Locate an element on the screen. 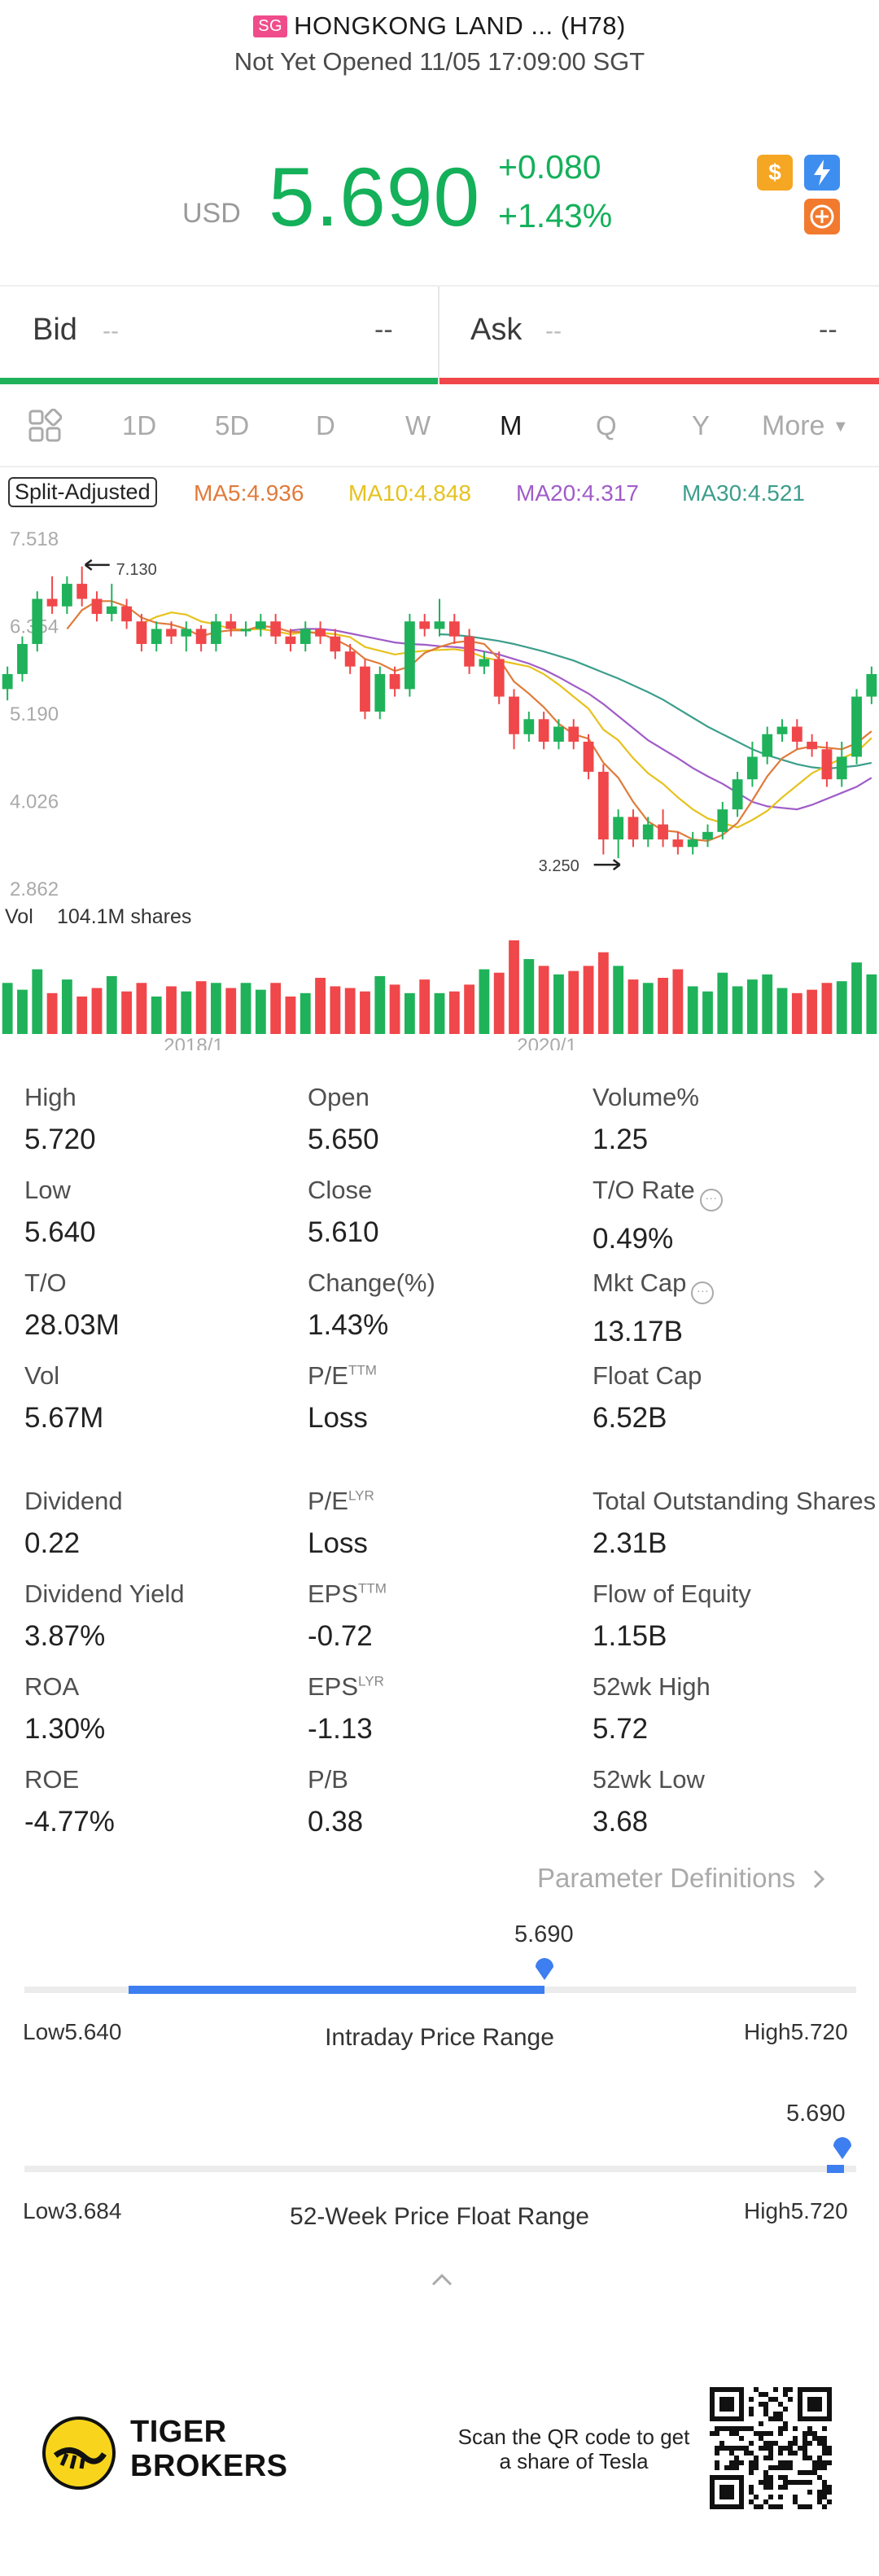 This screenshot has width=879, height=2576. stat-value: -0.72 is located at coordinates (341, 1636).